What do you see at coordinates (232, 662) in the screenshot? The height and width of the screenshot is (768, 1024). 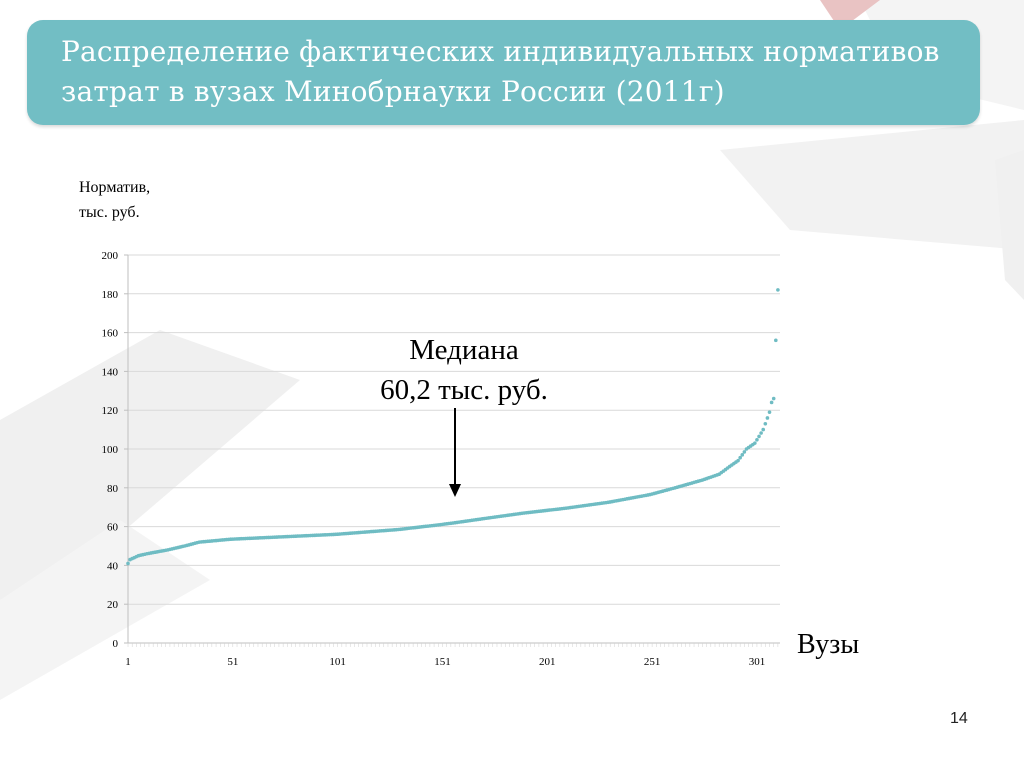 I see `tick-label-x-51: 51` at bounding box center [232, 662].